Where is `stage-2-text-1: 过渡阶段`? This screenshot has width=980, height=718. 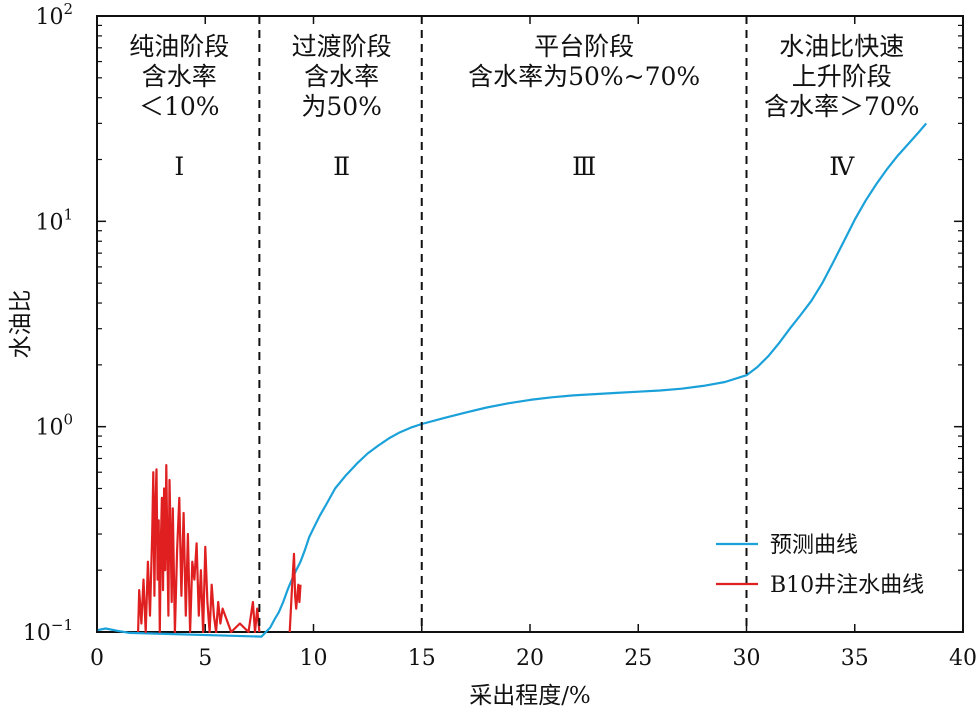 stage-2-text-1: 过渡阶段 is located at coordinates (342, 46).